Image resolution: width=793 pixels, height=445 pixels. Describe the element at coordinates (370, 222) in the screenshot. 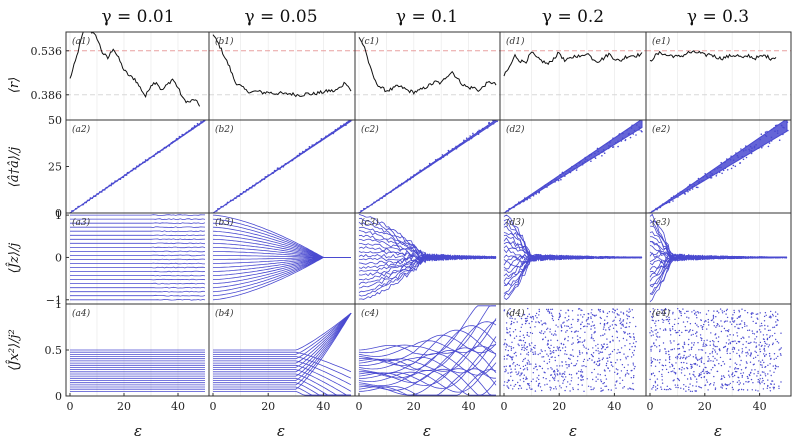

I see `panel-label: (c3)` at that location.